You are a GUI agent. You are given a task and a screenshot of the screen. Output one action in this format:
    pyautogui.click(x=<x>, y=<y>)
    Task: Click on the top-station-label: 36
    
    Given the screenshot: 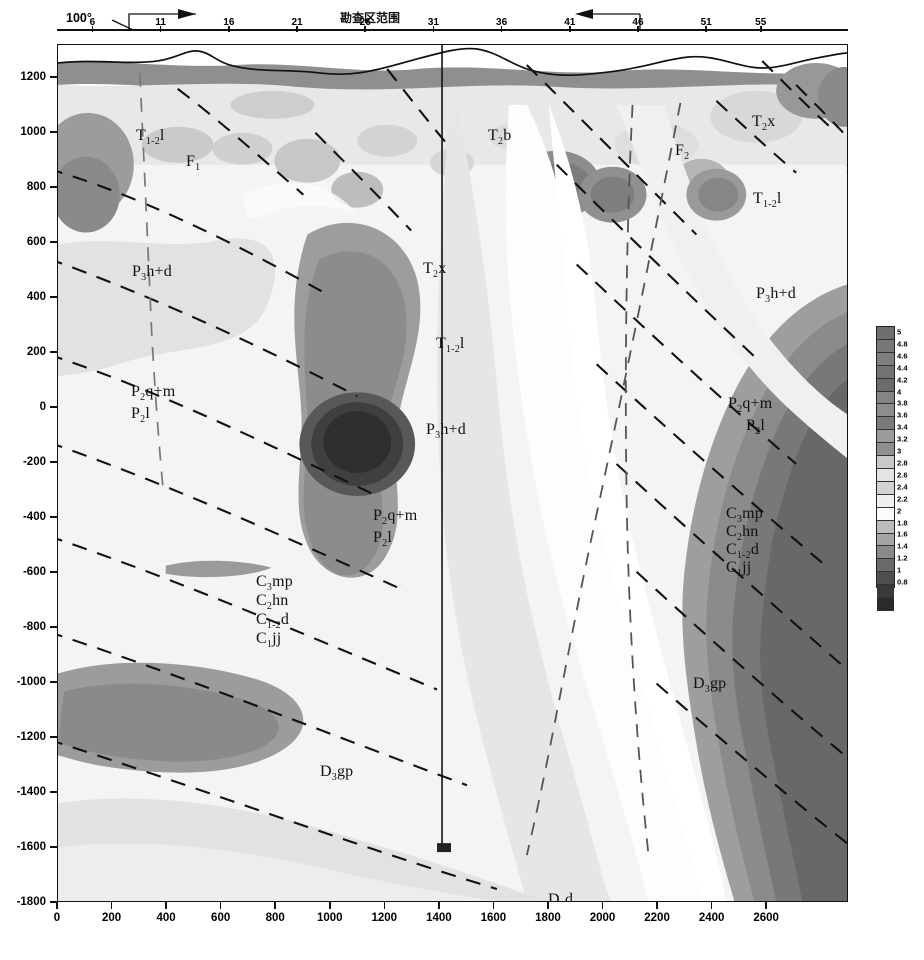 What is the action you would take?
    pyautogui.click(x=502, y=22)
    